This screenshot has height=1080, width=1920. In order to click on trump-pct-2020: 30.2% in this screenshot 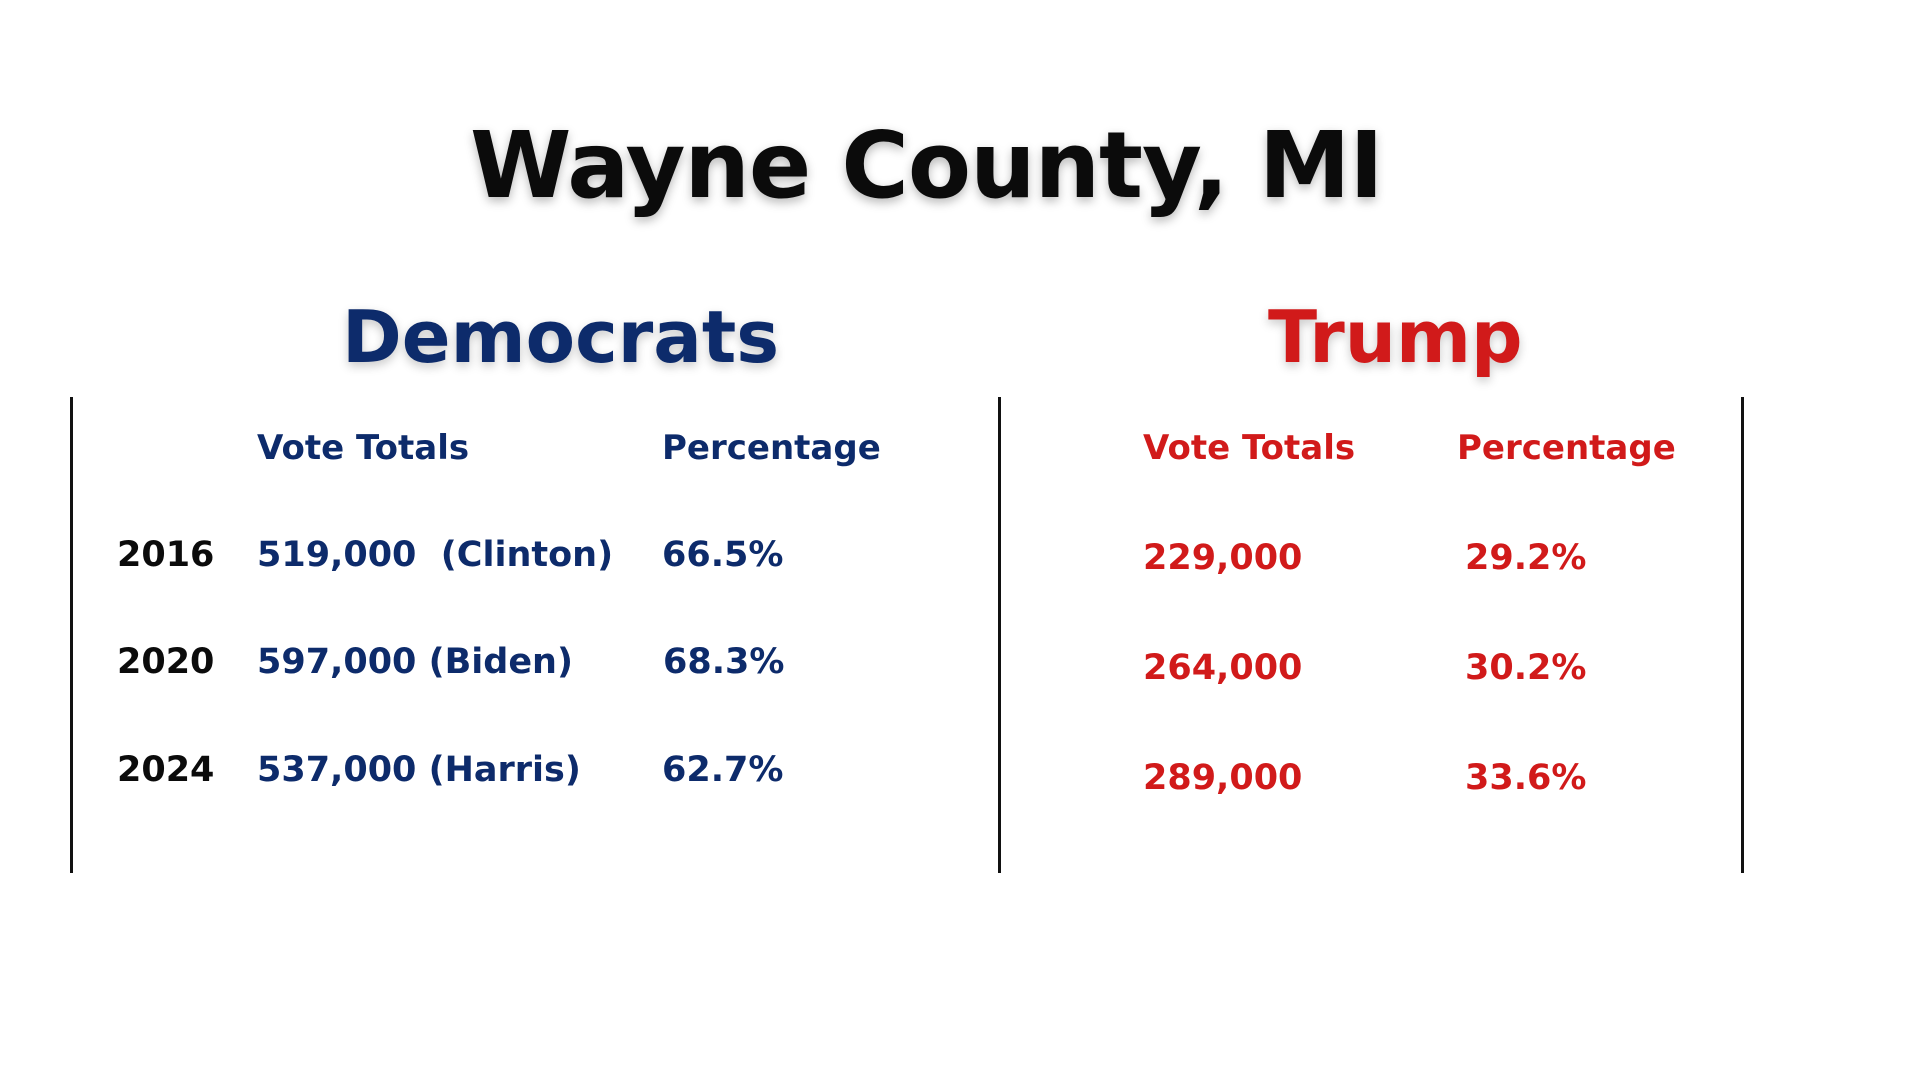, I will do `click(1526, 668)`.